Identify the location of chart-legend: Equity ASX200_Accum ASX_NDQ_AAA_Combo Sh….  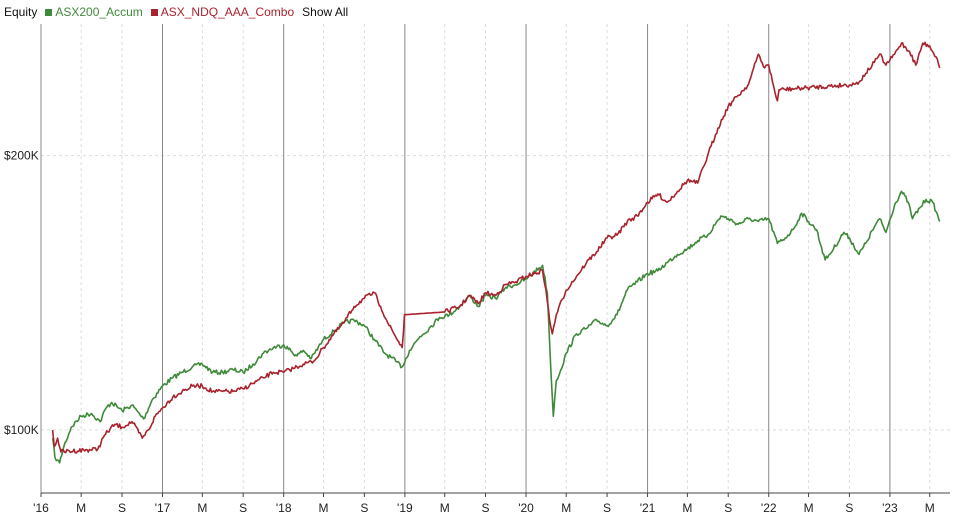
(176, 12).